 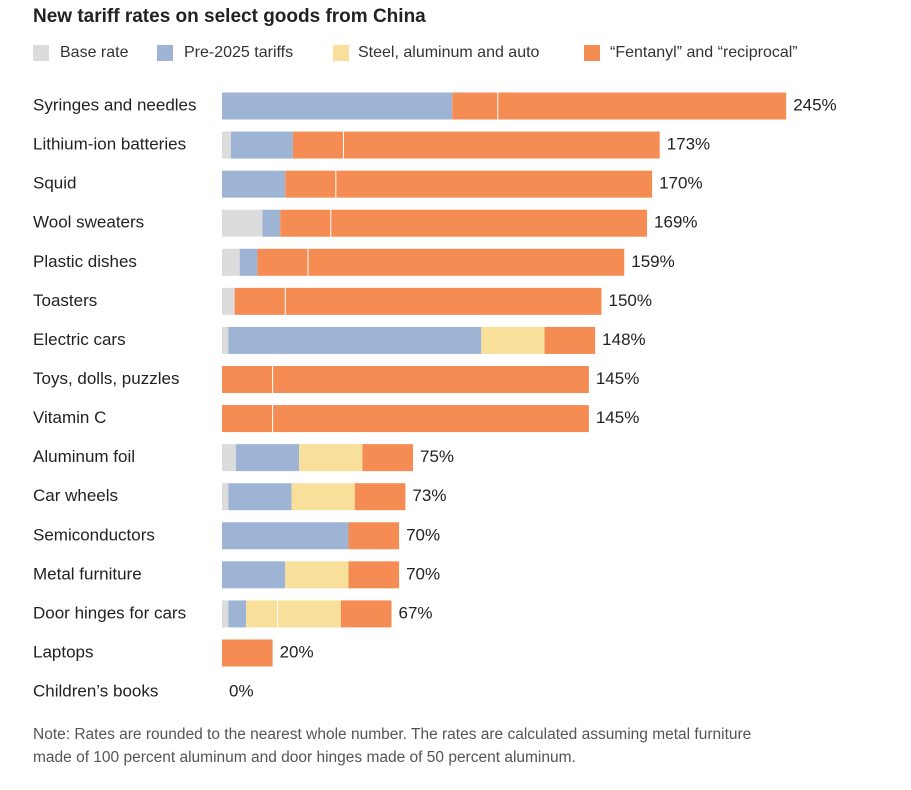 What do you see at coordinates (652, 261) in the screenshot?
I see `total-label: 159%` at bounding box center [652, 261].